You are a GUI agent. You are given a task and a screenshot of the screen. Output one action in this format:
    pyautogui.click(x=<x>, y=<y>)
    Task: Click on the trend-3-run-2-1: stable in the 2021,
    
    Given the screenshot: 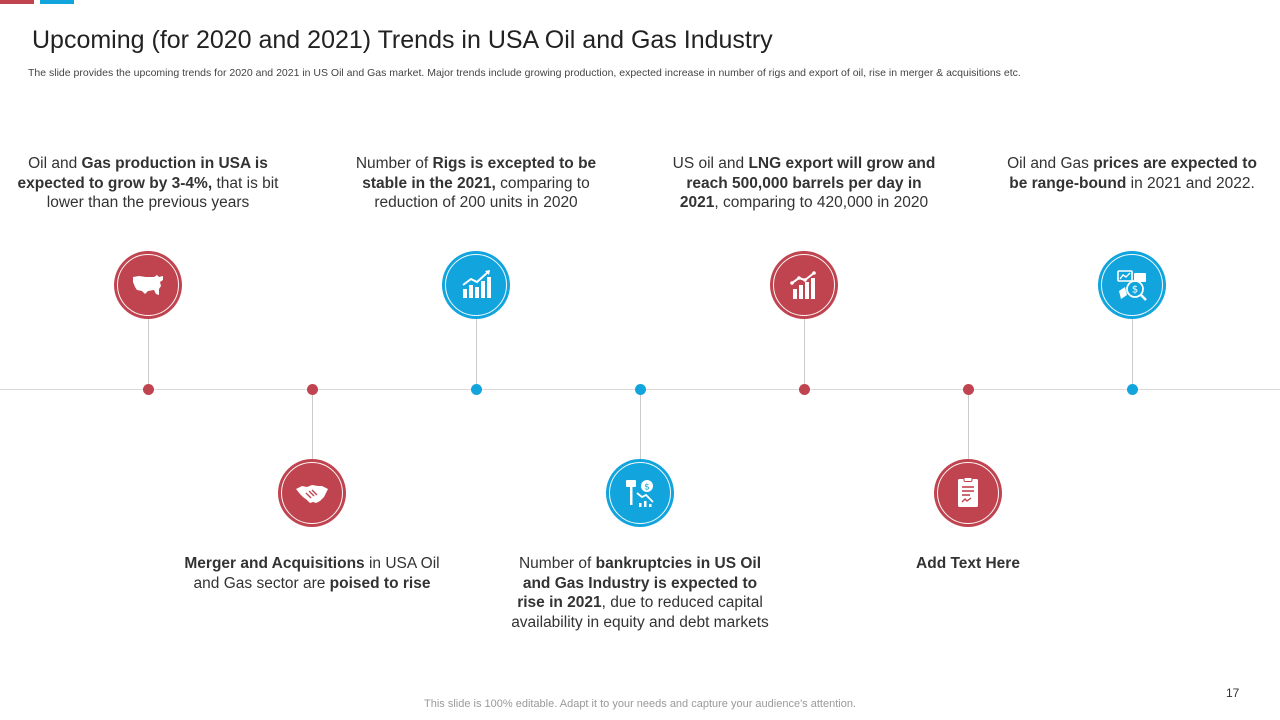 What is the action you would take?
    pyautogui.click(x=429, y=183)
    